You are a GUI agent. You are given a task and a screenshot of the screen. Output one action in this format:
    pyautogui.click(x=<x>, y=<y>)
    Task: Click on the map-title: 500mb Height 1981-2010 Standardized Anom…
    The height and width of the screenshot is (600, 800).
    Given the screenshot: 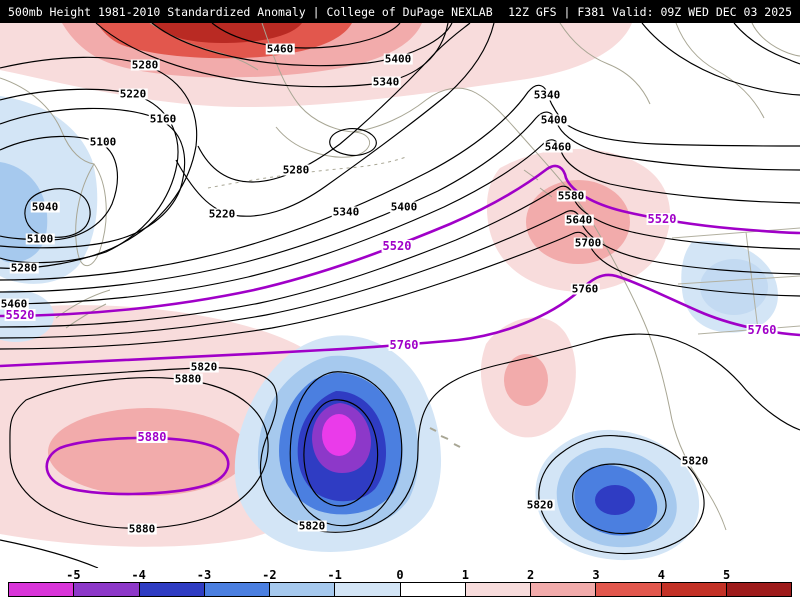 What is the action you would take?
    pyautogui.click(x=250, y=11)
    